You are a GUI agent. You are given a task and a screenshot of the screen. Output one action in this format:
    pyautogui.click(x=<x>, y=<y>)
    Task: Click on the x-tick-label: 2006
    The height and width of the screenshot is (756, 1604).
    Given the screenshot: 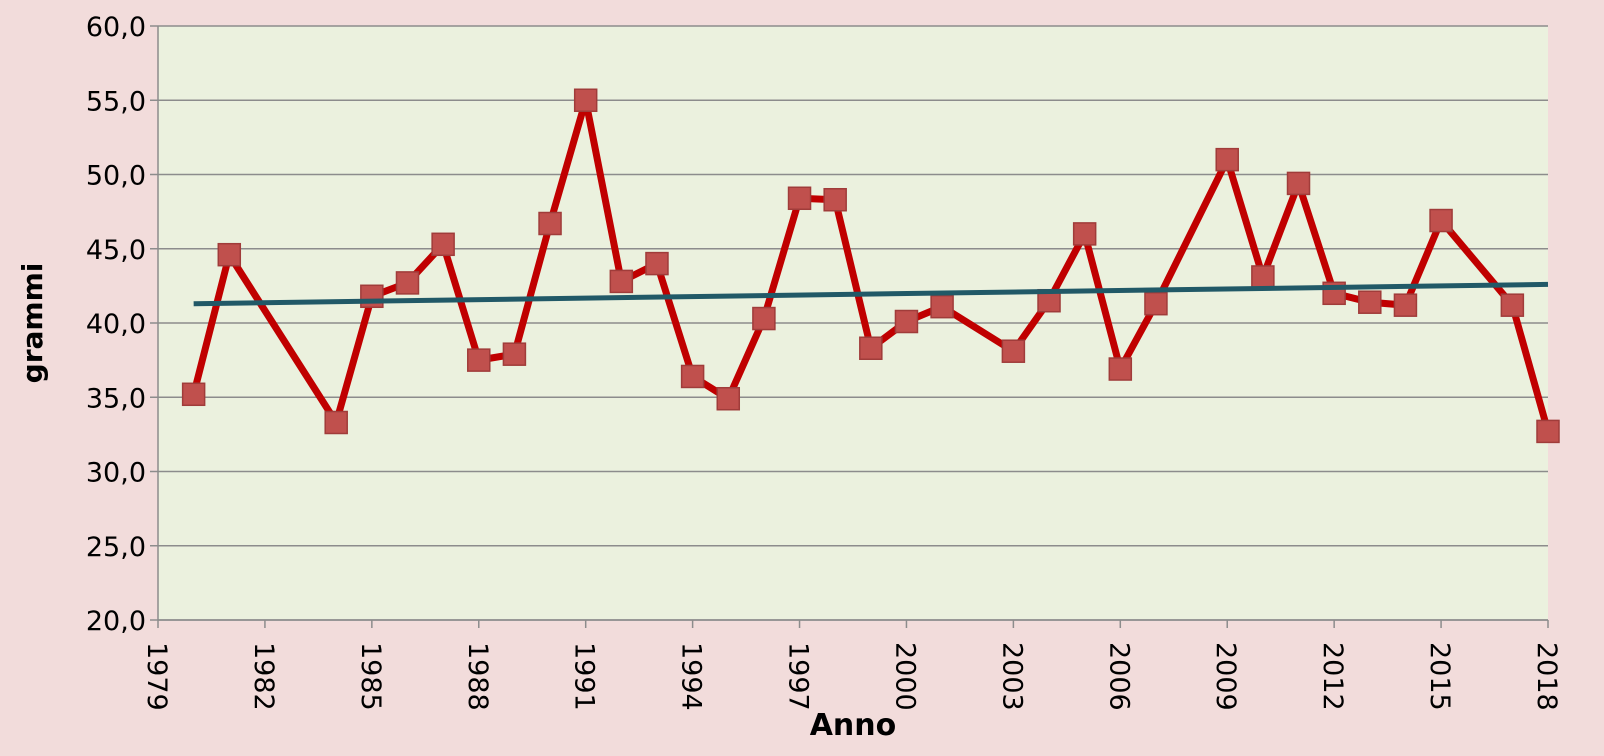 What is the action you would take?
    pyautogui.click(x=1118, y=676)
    